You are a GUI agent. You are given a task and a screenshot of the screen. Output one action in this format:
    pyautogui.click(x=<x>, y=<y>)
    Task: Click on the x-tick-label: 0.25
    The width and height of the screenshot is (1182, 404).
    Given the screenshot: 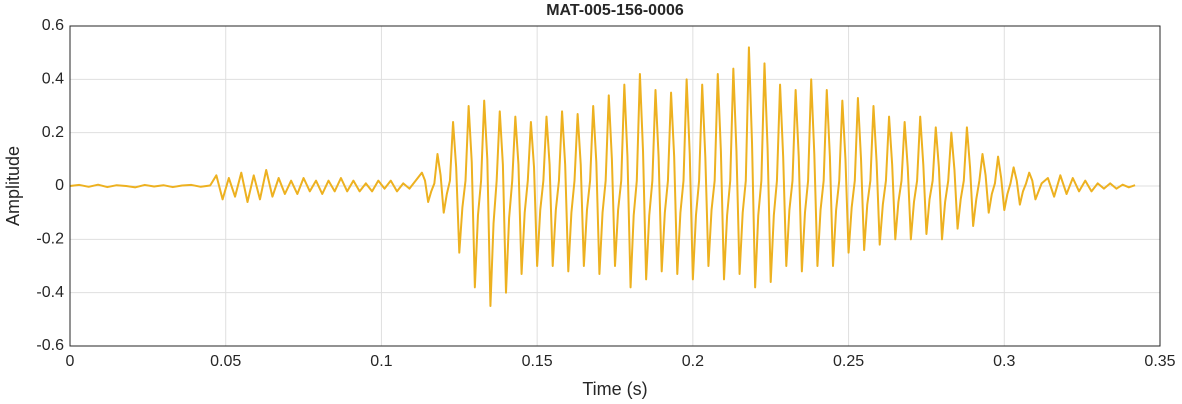 What is the action you would take?
    pyautogui.click(x=848, y=361)
    